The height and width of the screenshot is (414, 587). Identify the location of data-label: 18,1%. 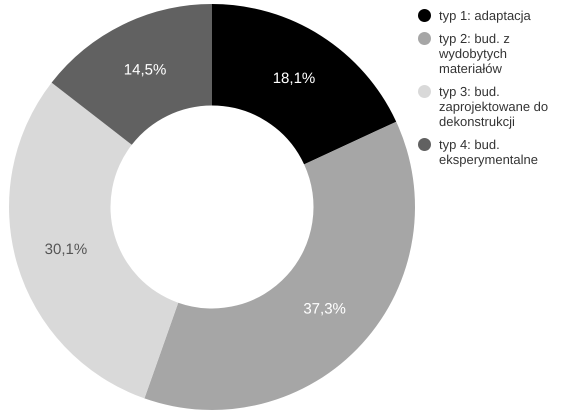
(294, 78).